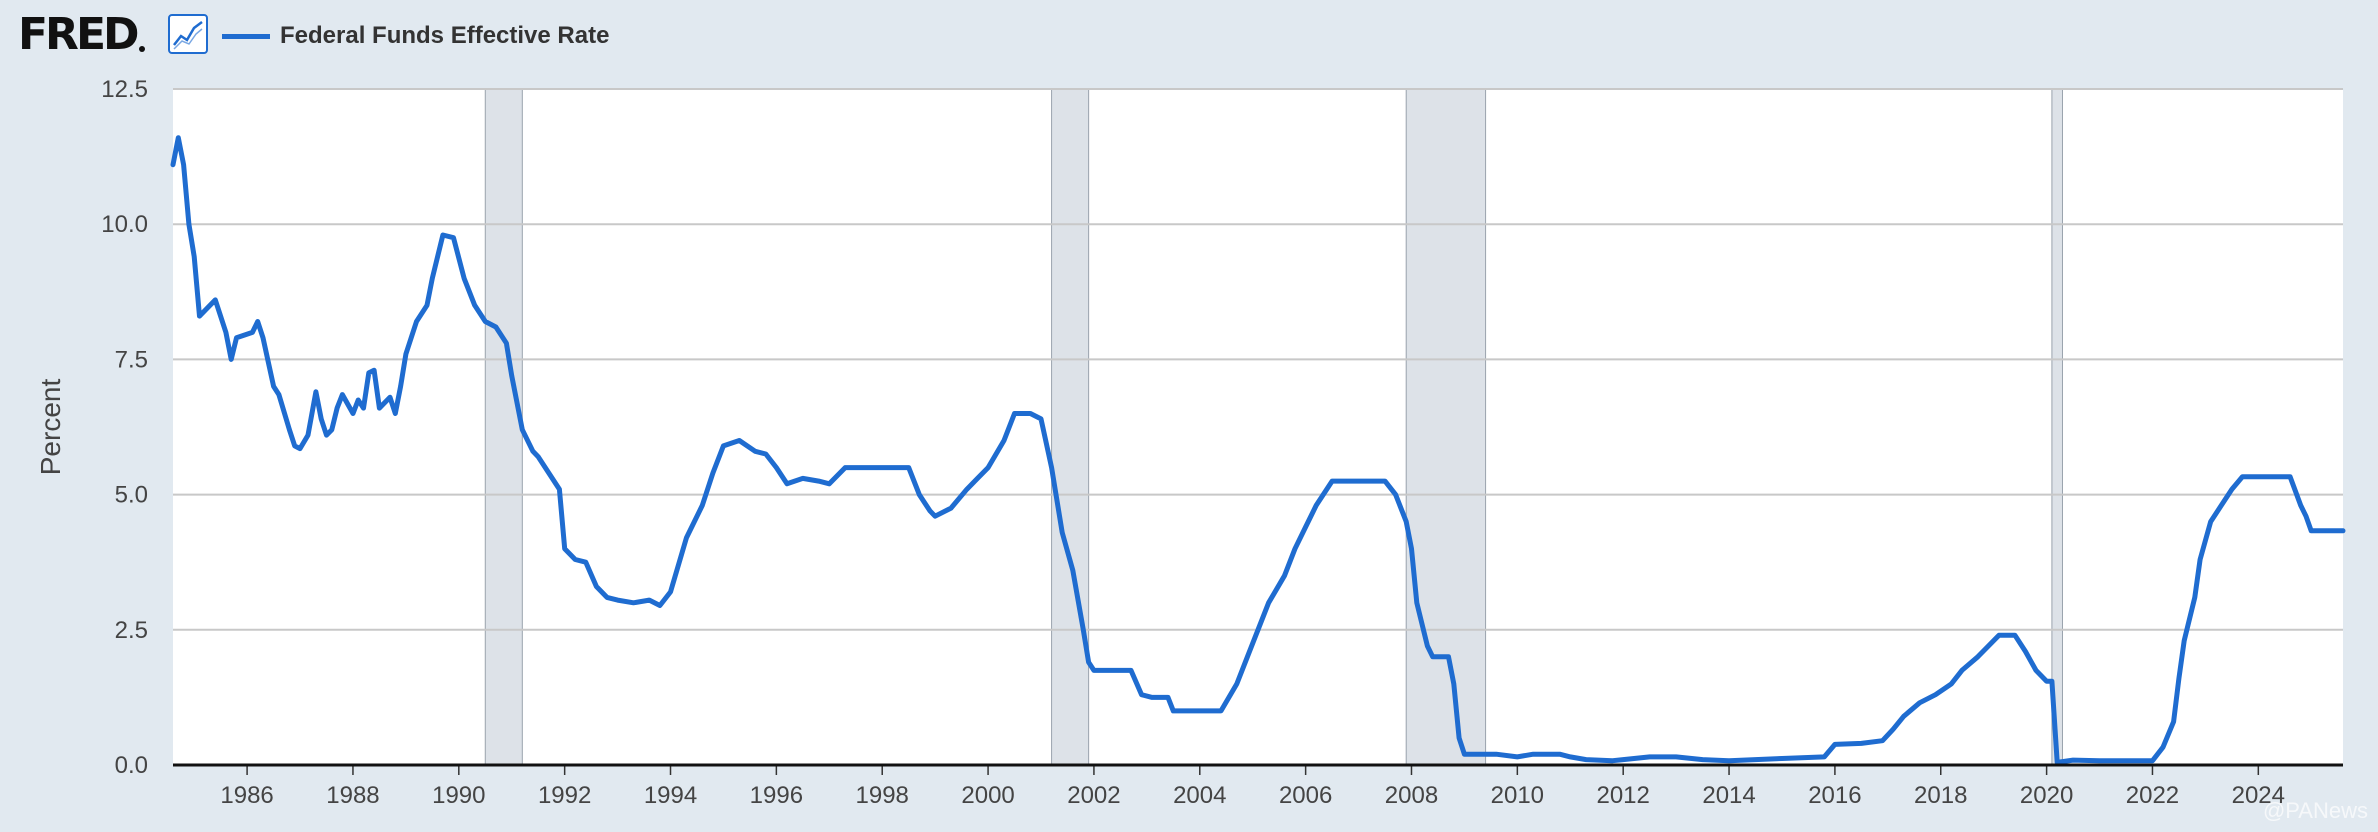 Image resolution: width=2378 pixels, height=832 pixels. Describe the element at coordinates (1834, 795) in the screenshot. I see `x-tick-label: 2016` at that location.